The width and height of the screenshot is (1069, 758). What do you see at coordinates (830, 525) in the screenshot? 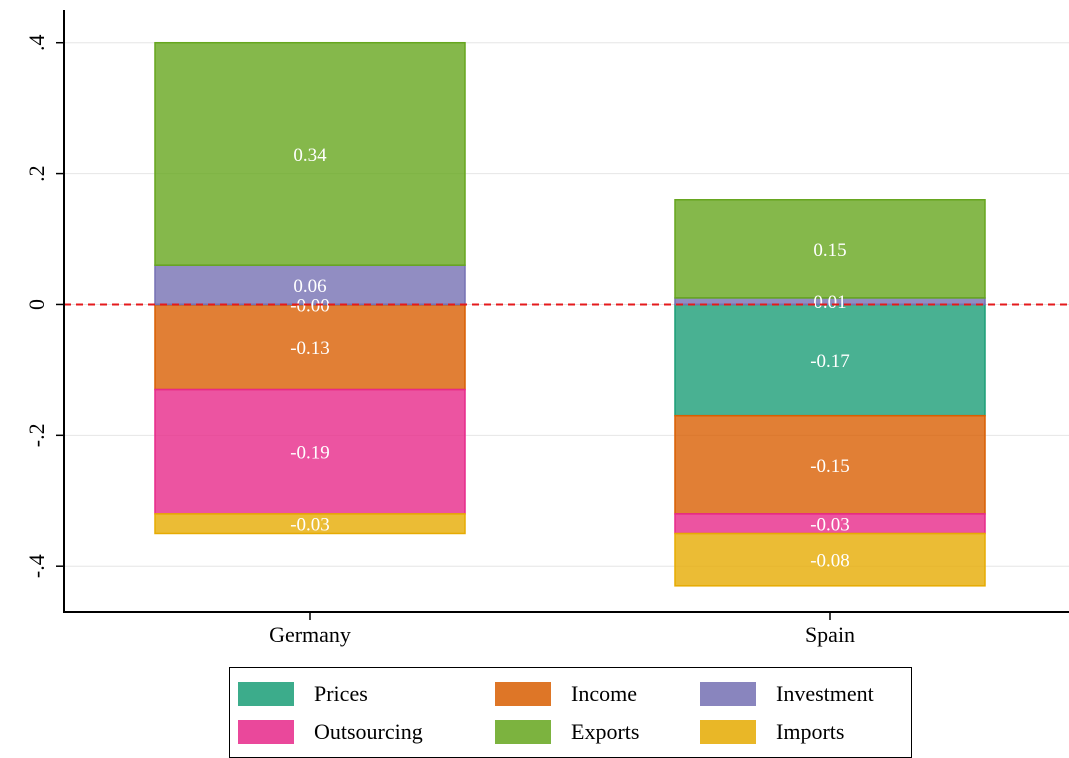
I see `segment-label-spain-outsourcing: -0.03` at bounding box center [830, 525].